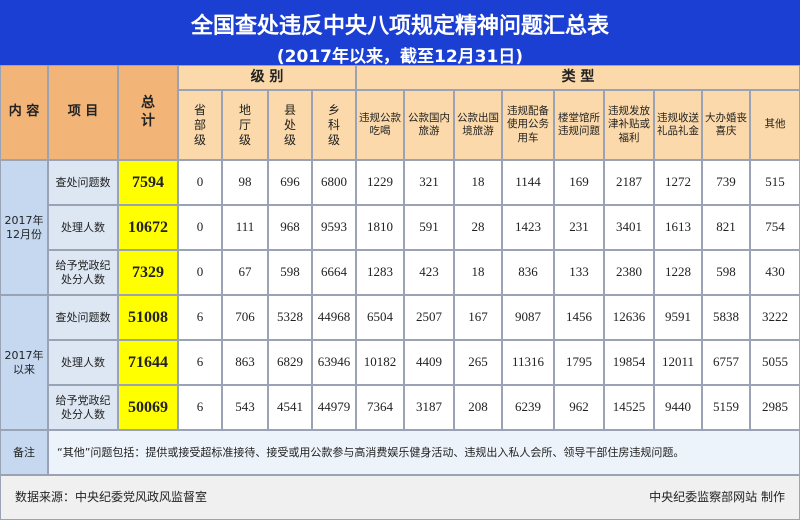  Describe the element at coordinates (24, 112) in the screenshot. I see `header-content: 内 容` at that location.